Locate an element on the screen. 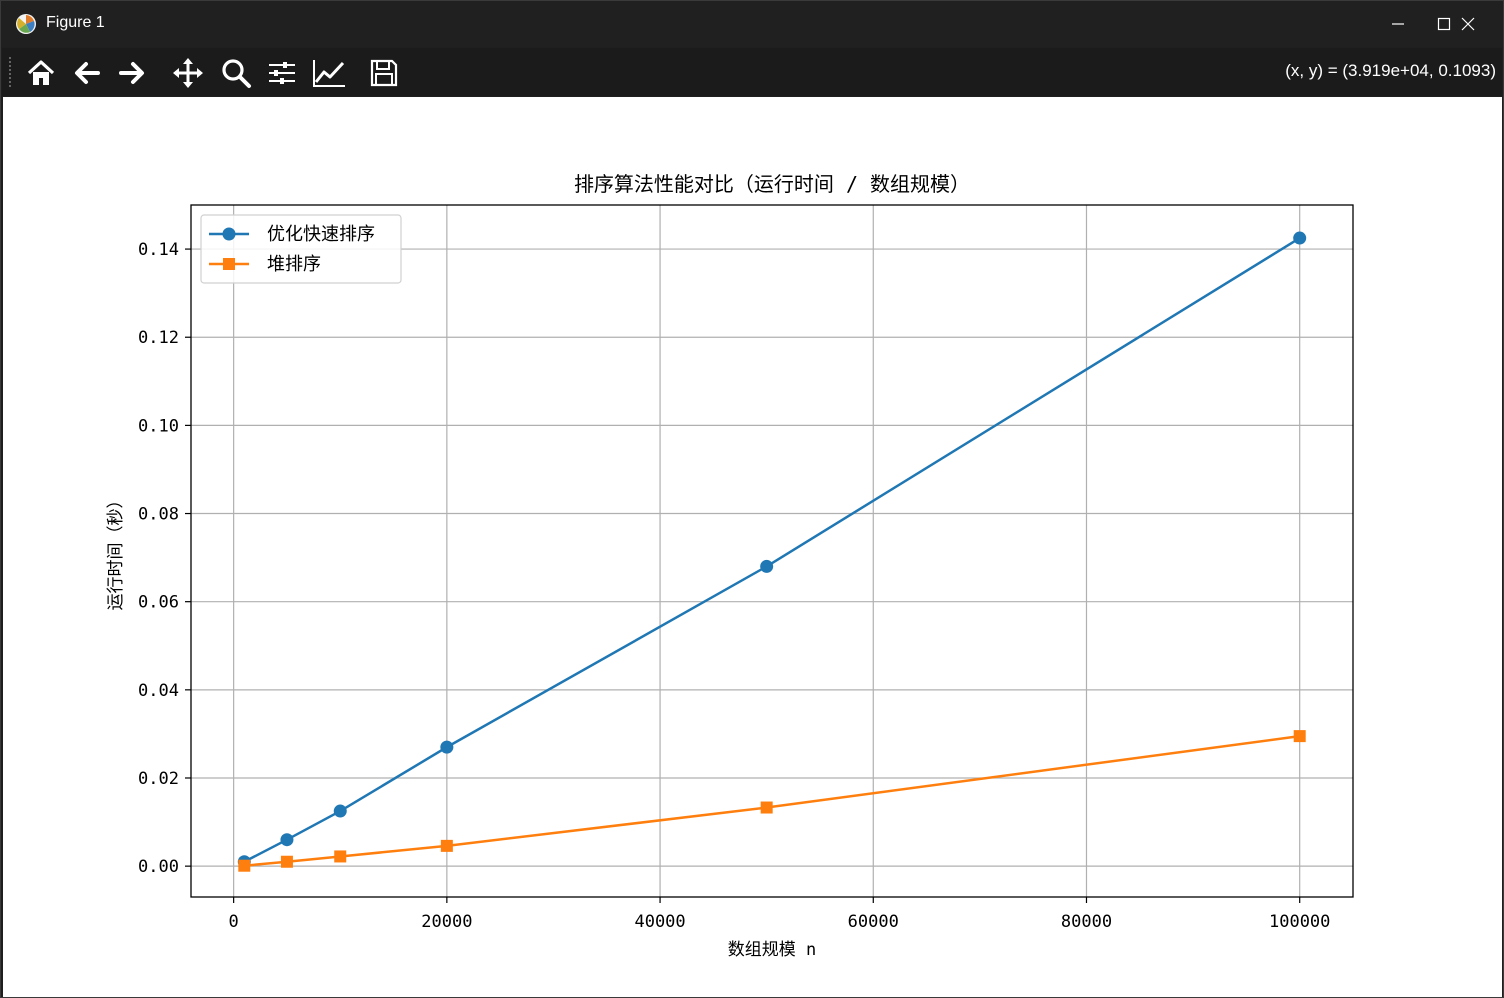 This screenshot has height=998, width=1504. close-button is located at coordinates (1468, 24).